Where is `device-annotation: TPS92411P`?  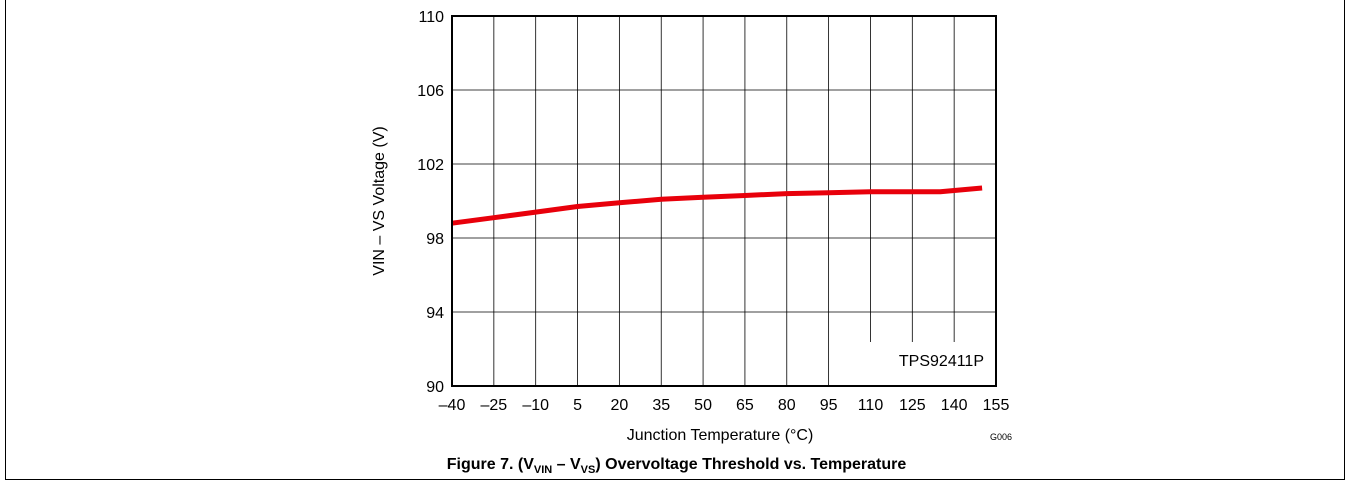
device-annotation: TPS92411P is located at coordinates (941, 361).